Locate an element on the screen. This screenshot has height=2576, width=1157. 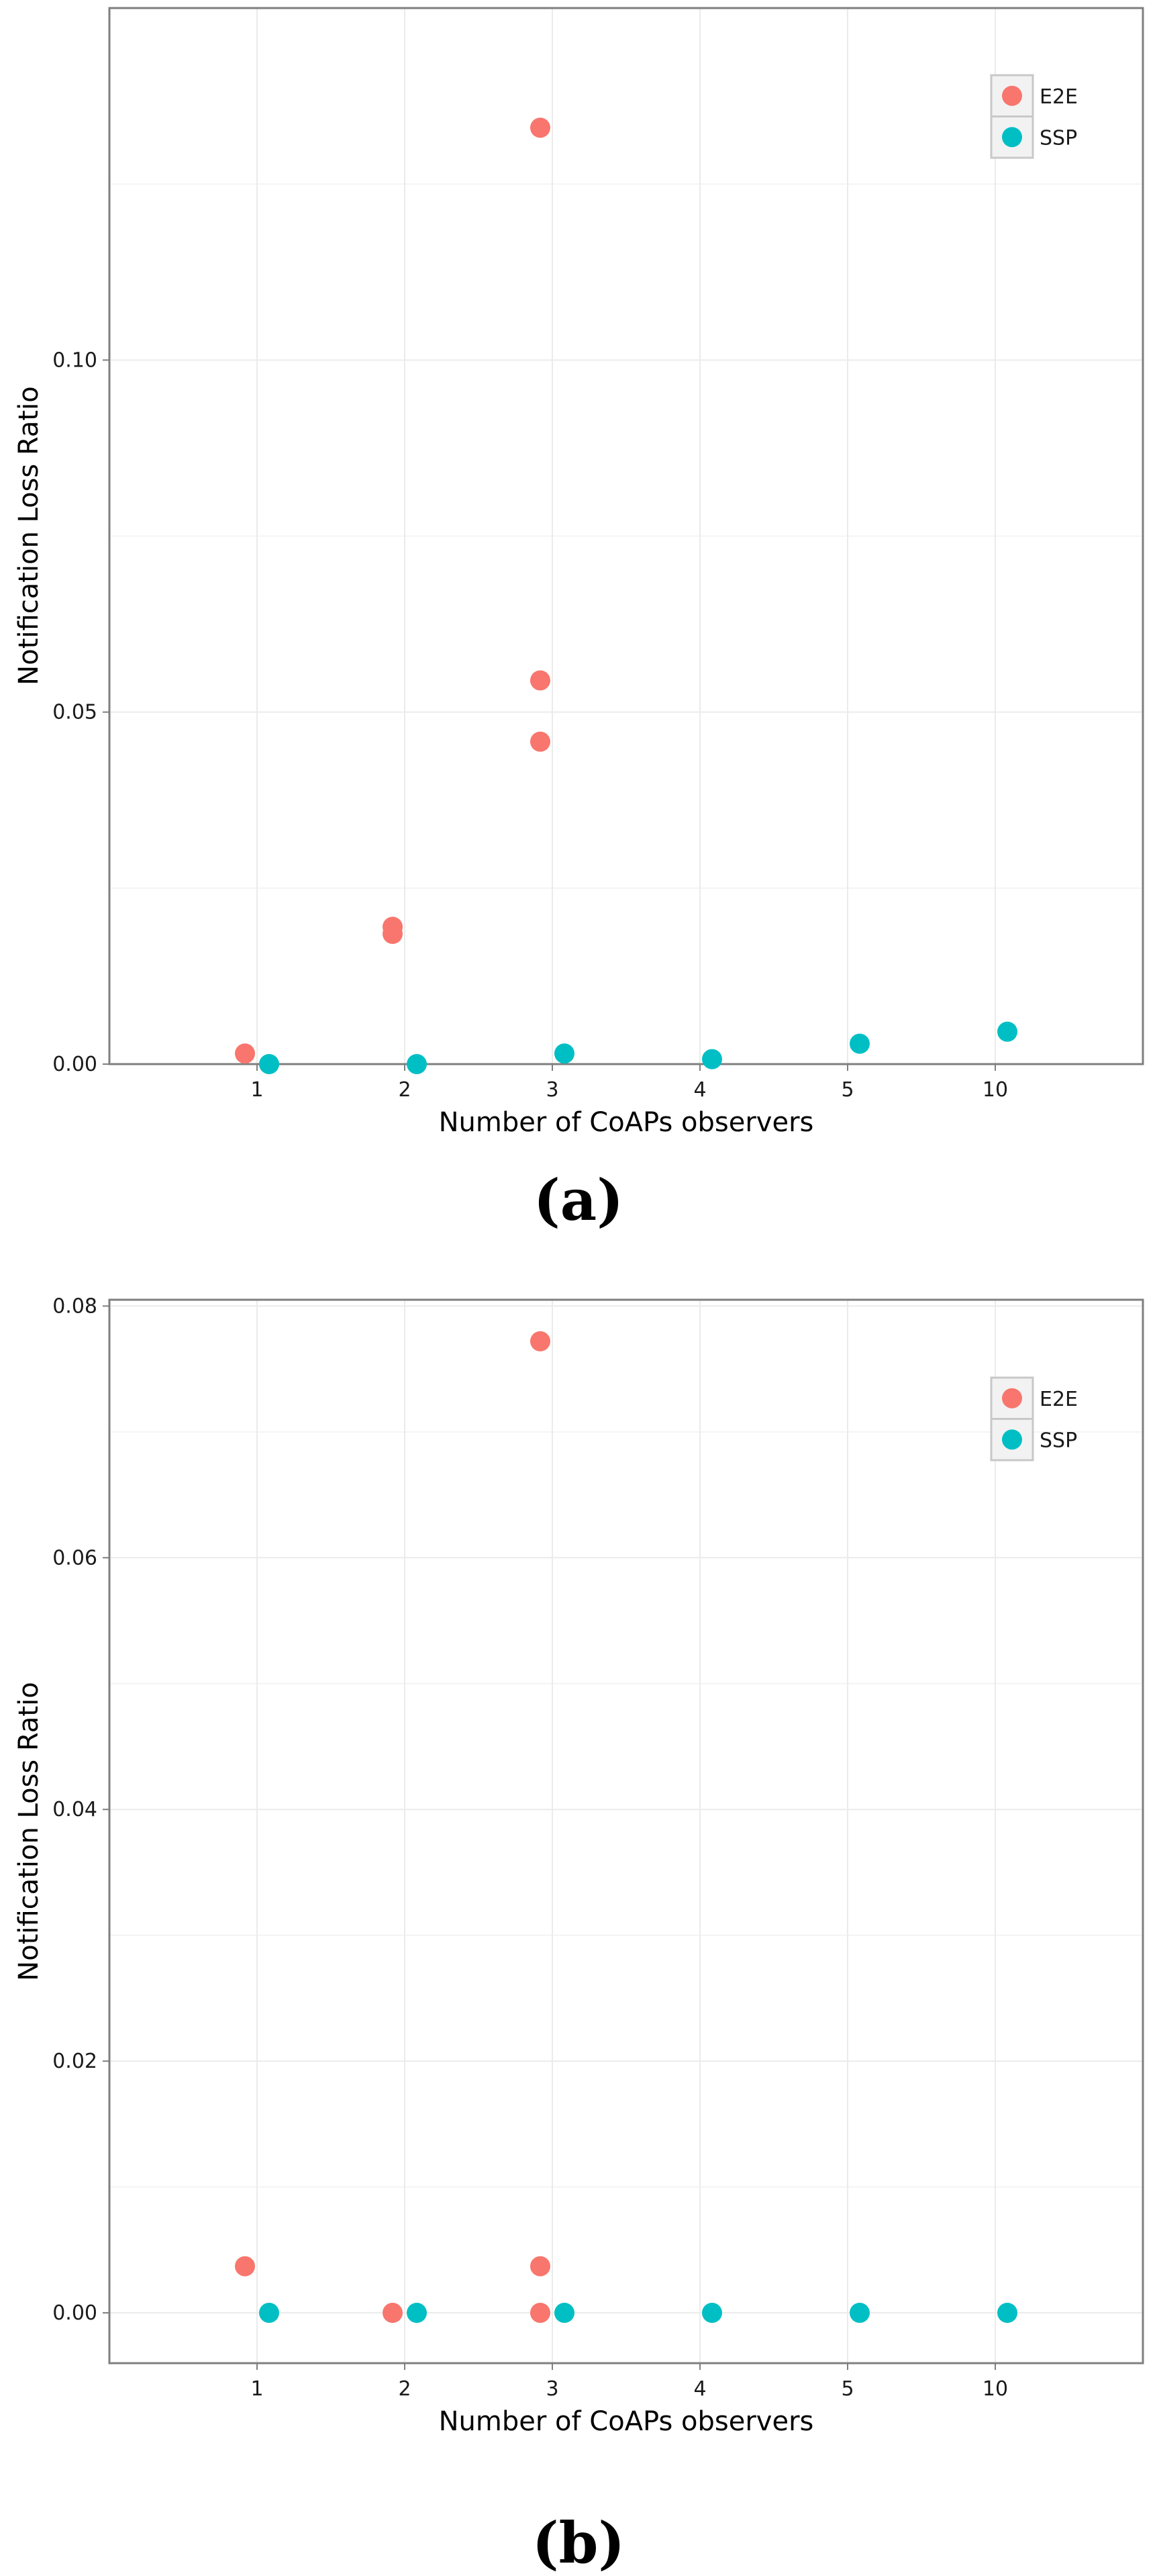
y-tick-label: 0.04 is located at coordinates (74, 1809).